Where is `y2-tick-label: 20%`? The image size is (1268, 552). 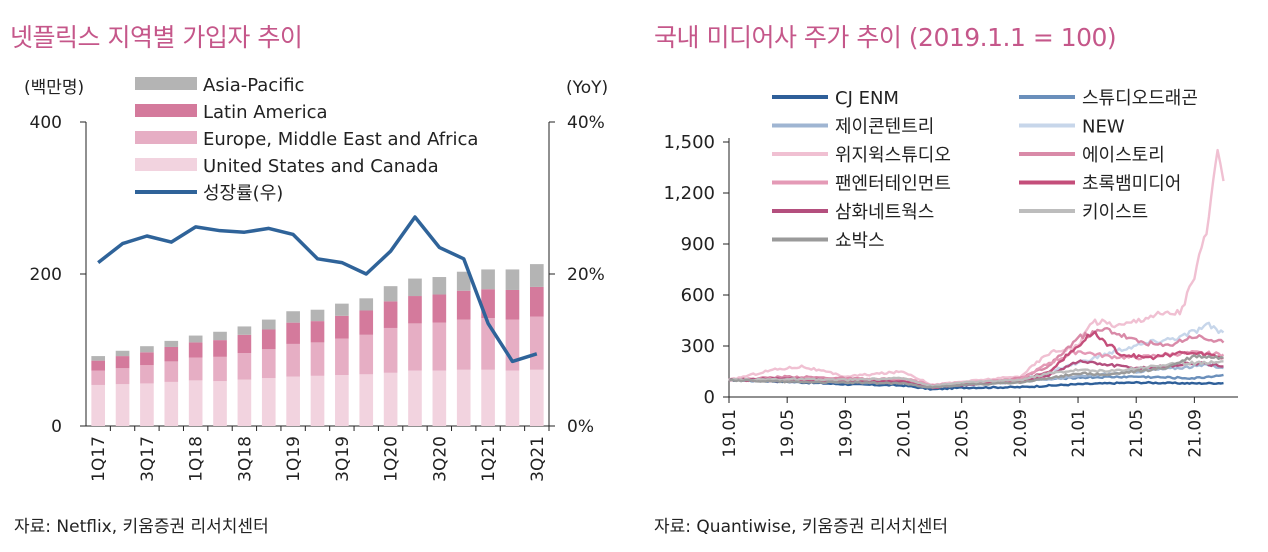
y2-tick-label: 20% is located at coordinates (586, 275).